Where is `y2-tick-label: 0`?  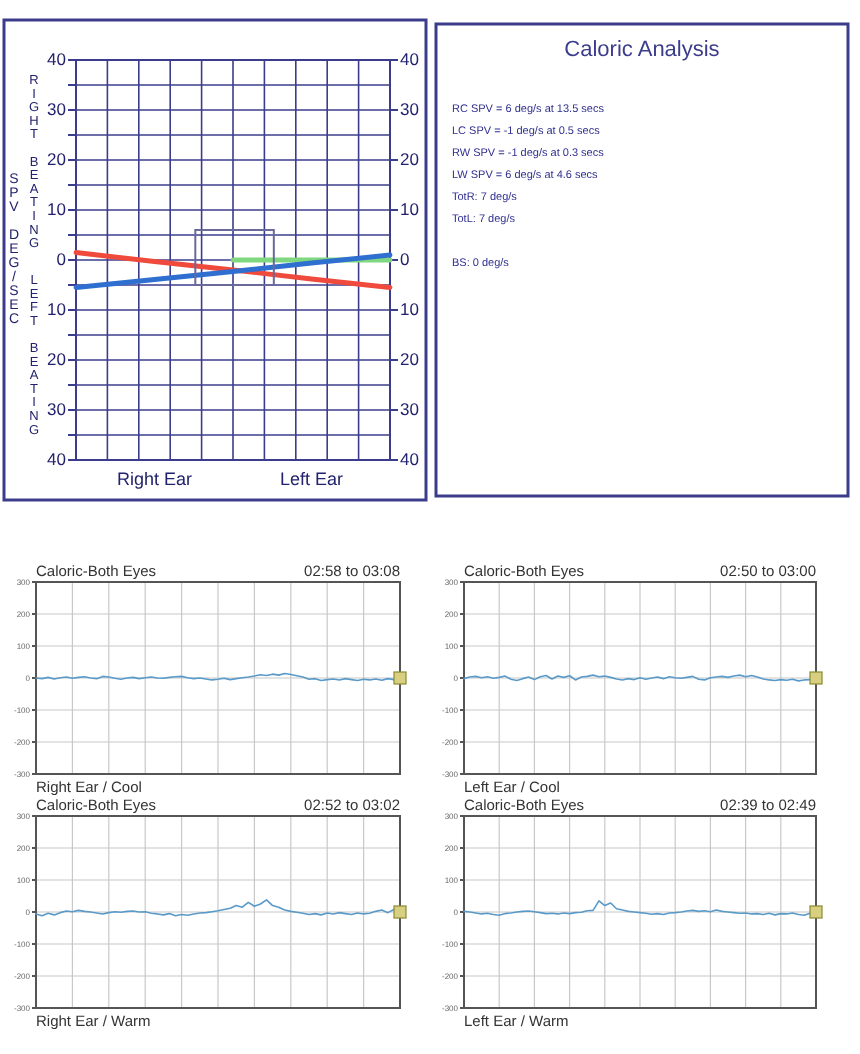 y2-tick-label: 0 is located at coordinates (405, 259).